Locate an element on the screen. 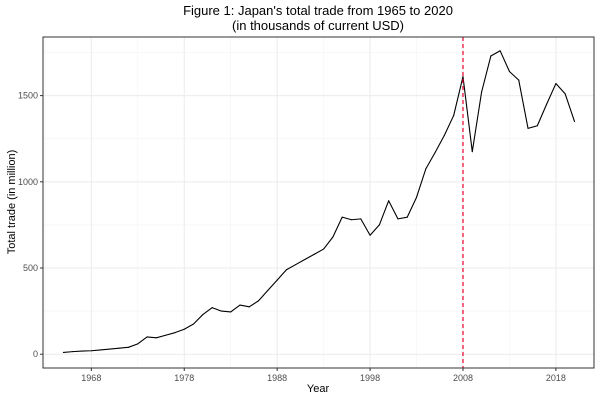  y-tick-label: 0 is located at coordinates (35, 354).